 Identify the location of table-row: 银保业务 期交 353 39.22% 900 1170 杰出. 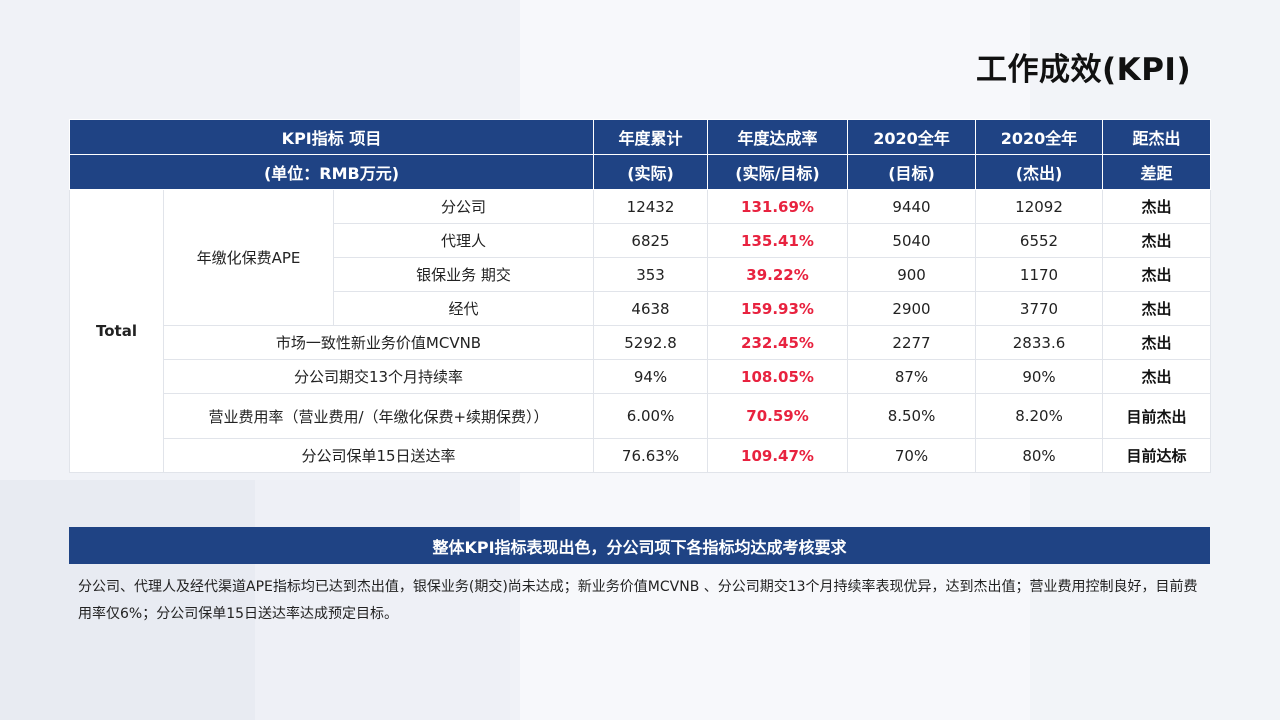
(641, 274).